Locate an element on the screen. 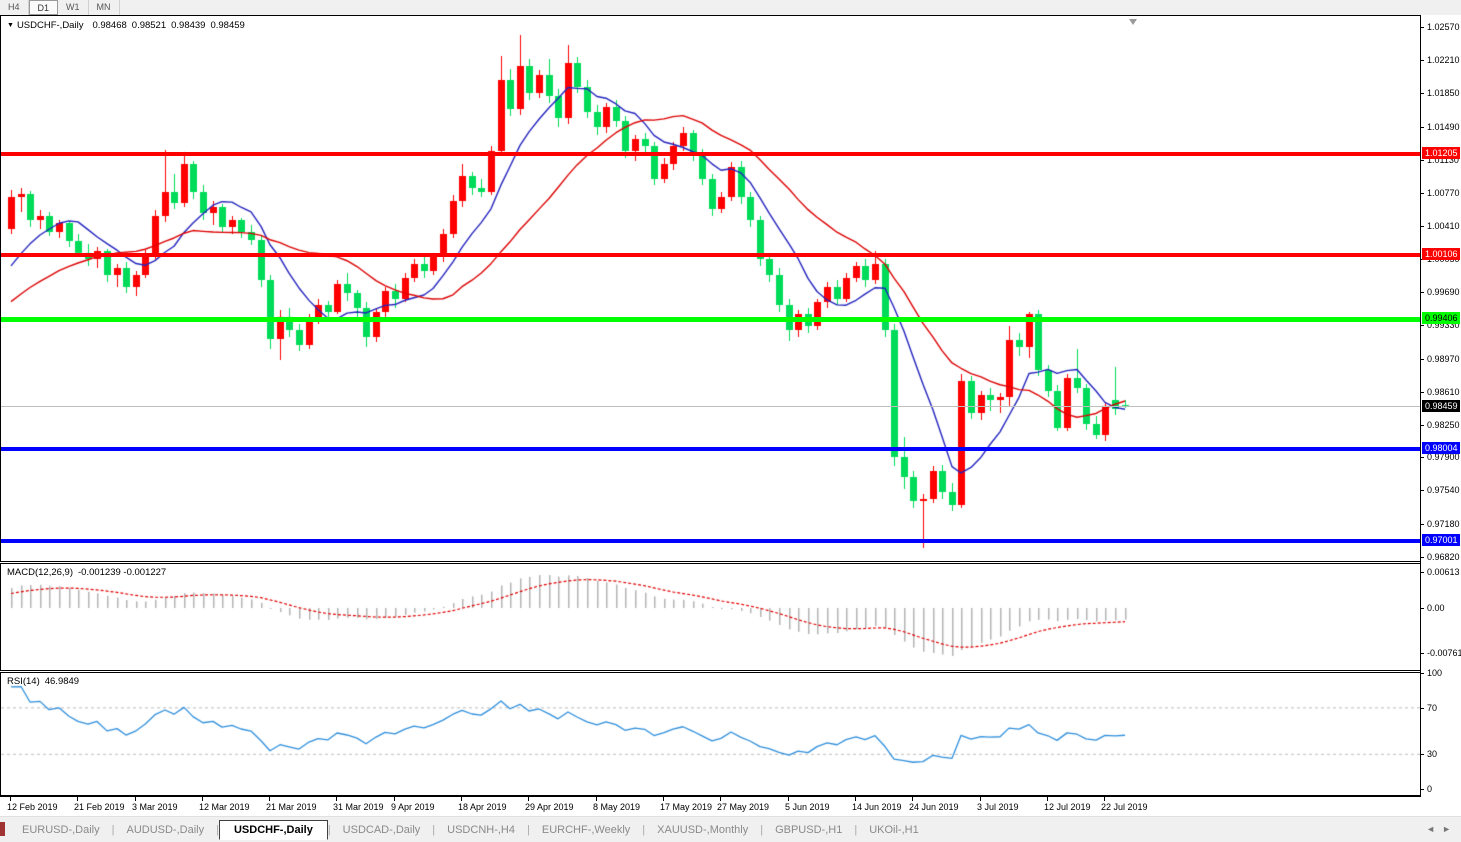  date-label: 12 Mar 2019 is located at coordinates (224, 807).